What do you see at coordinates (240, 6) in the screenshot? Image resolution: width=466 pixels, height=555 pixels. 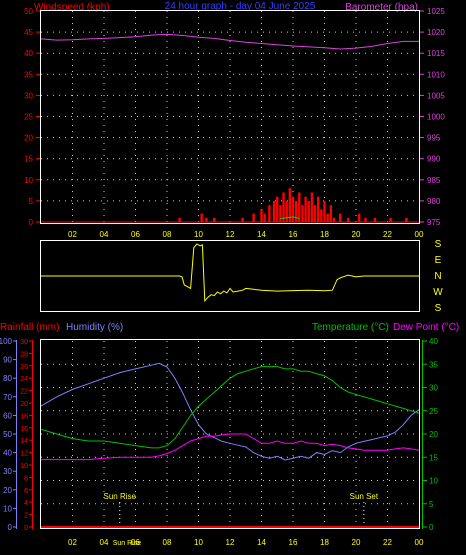 I see `chart-title: 24 hour graph - day 04 June 2025` at bounding box center [240, 6].